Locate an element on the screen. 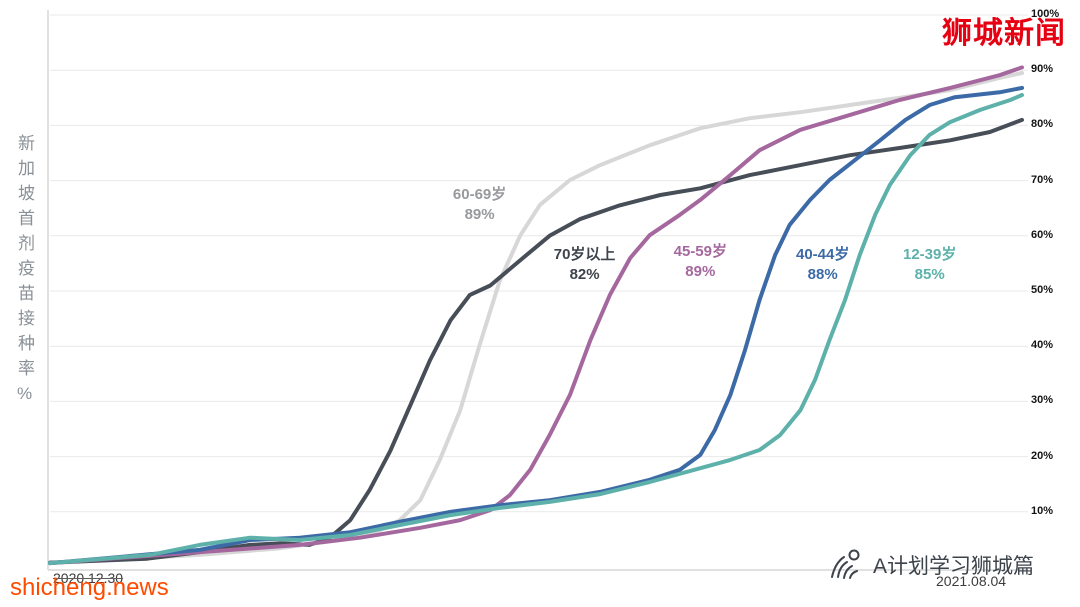  x-axis-start-label: 2020.12.30 is located at coordinates (88, 578).